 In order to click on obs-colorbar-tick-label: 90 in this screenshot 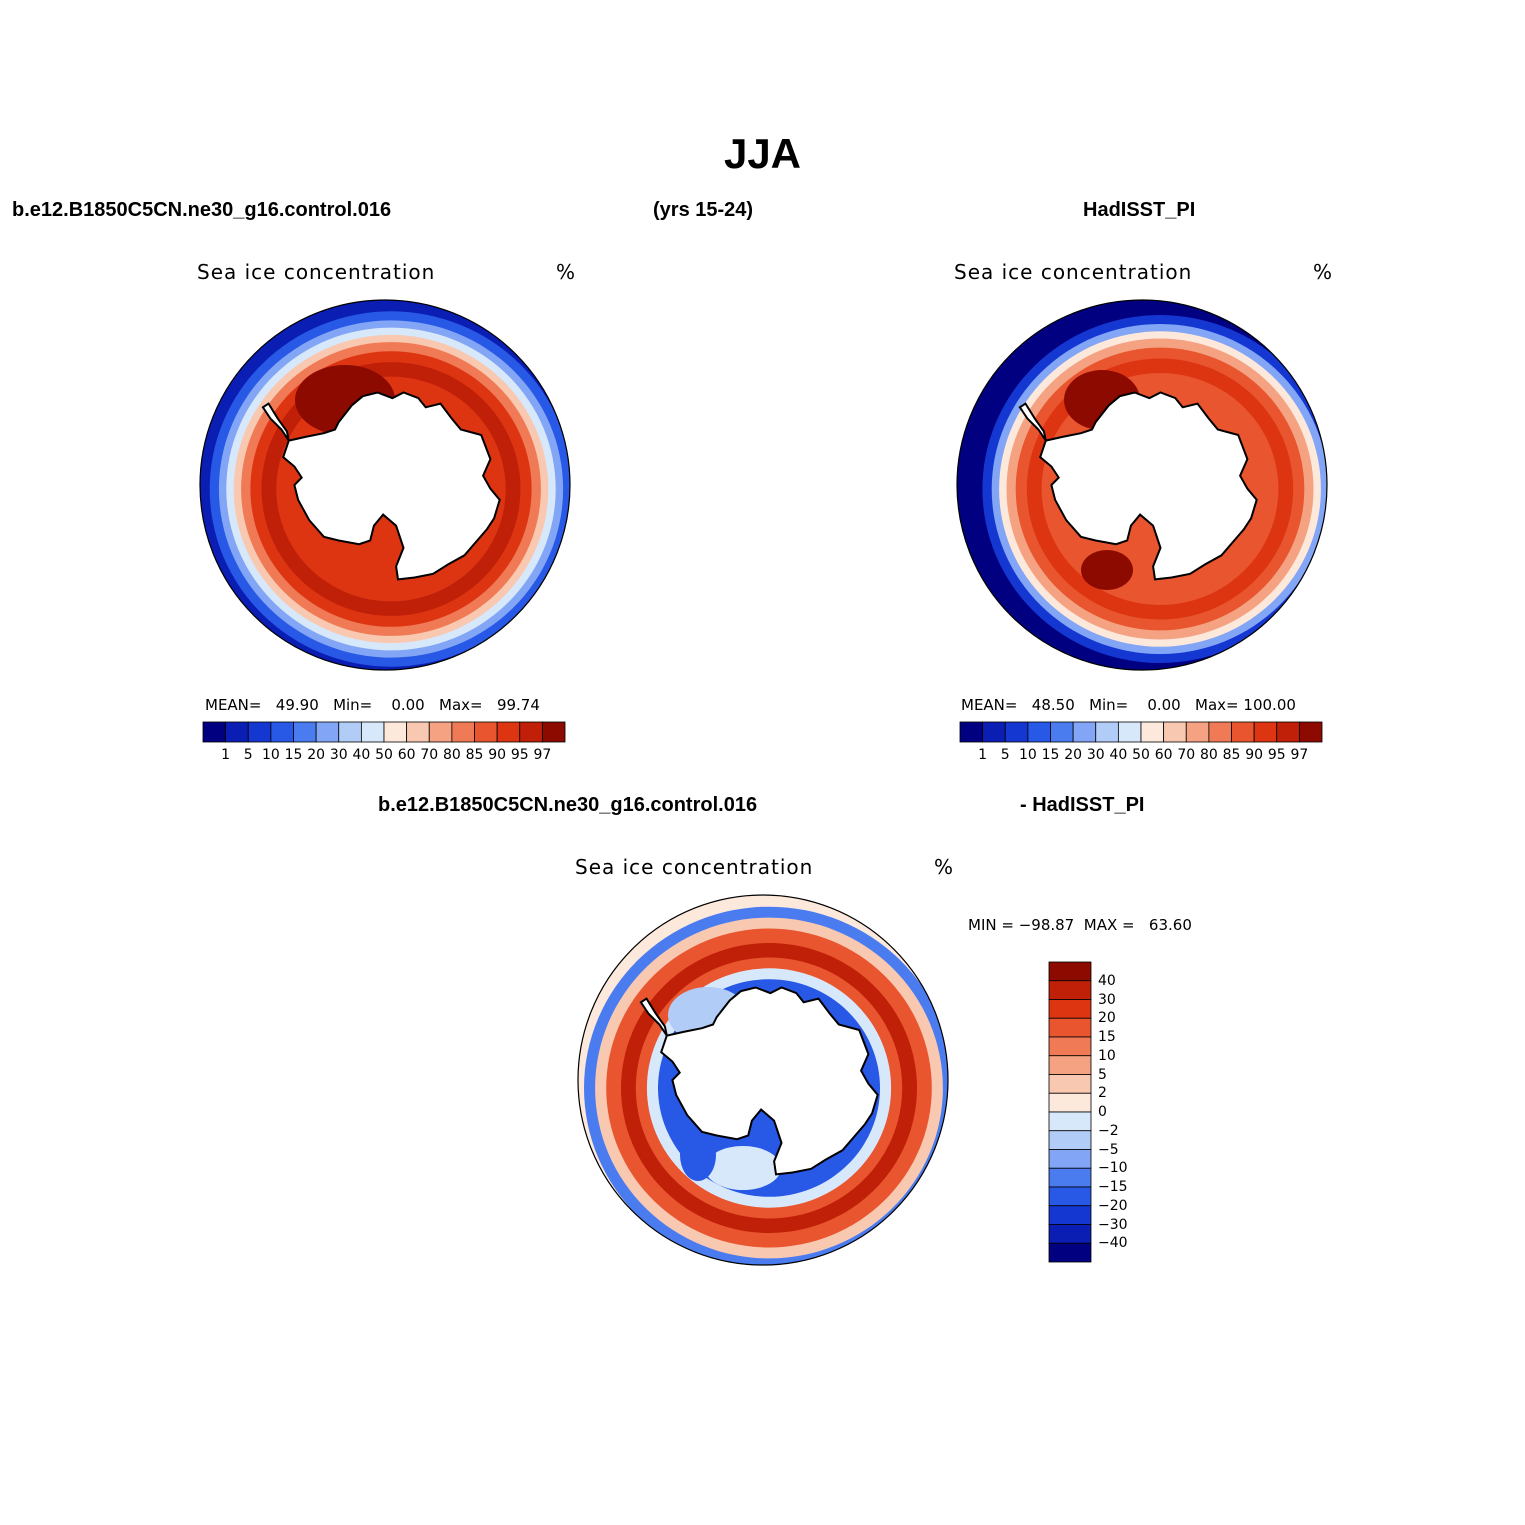, I will do `click(1254, 755)`.